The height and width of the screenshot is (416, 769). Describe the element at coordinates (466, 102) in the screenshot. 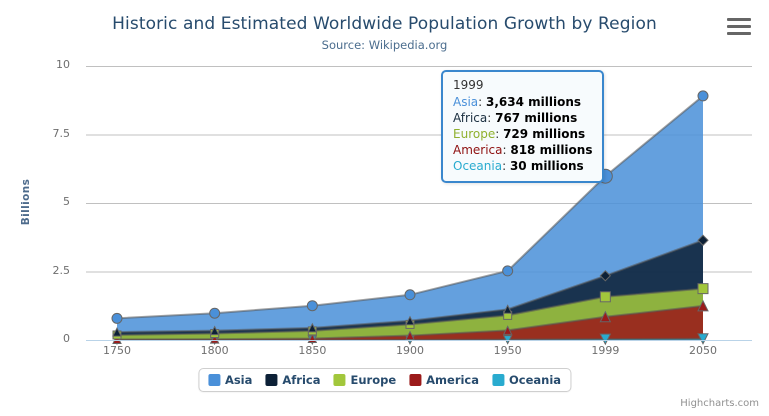

I see `tooltip-series-name: Asia` at that location.